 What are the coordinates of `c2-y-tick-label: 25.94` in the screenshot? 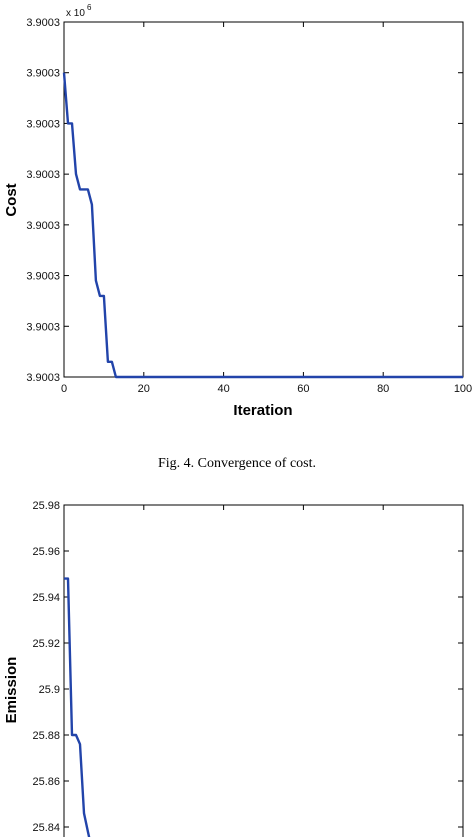 It's located at (46, 598).